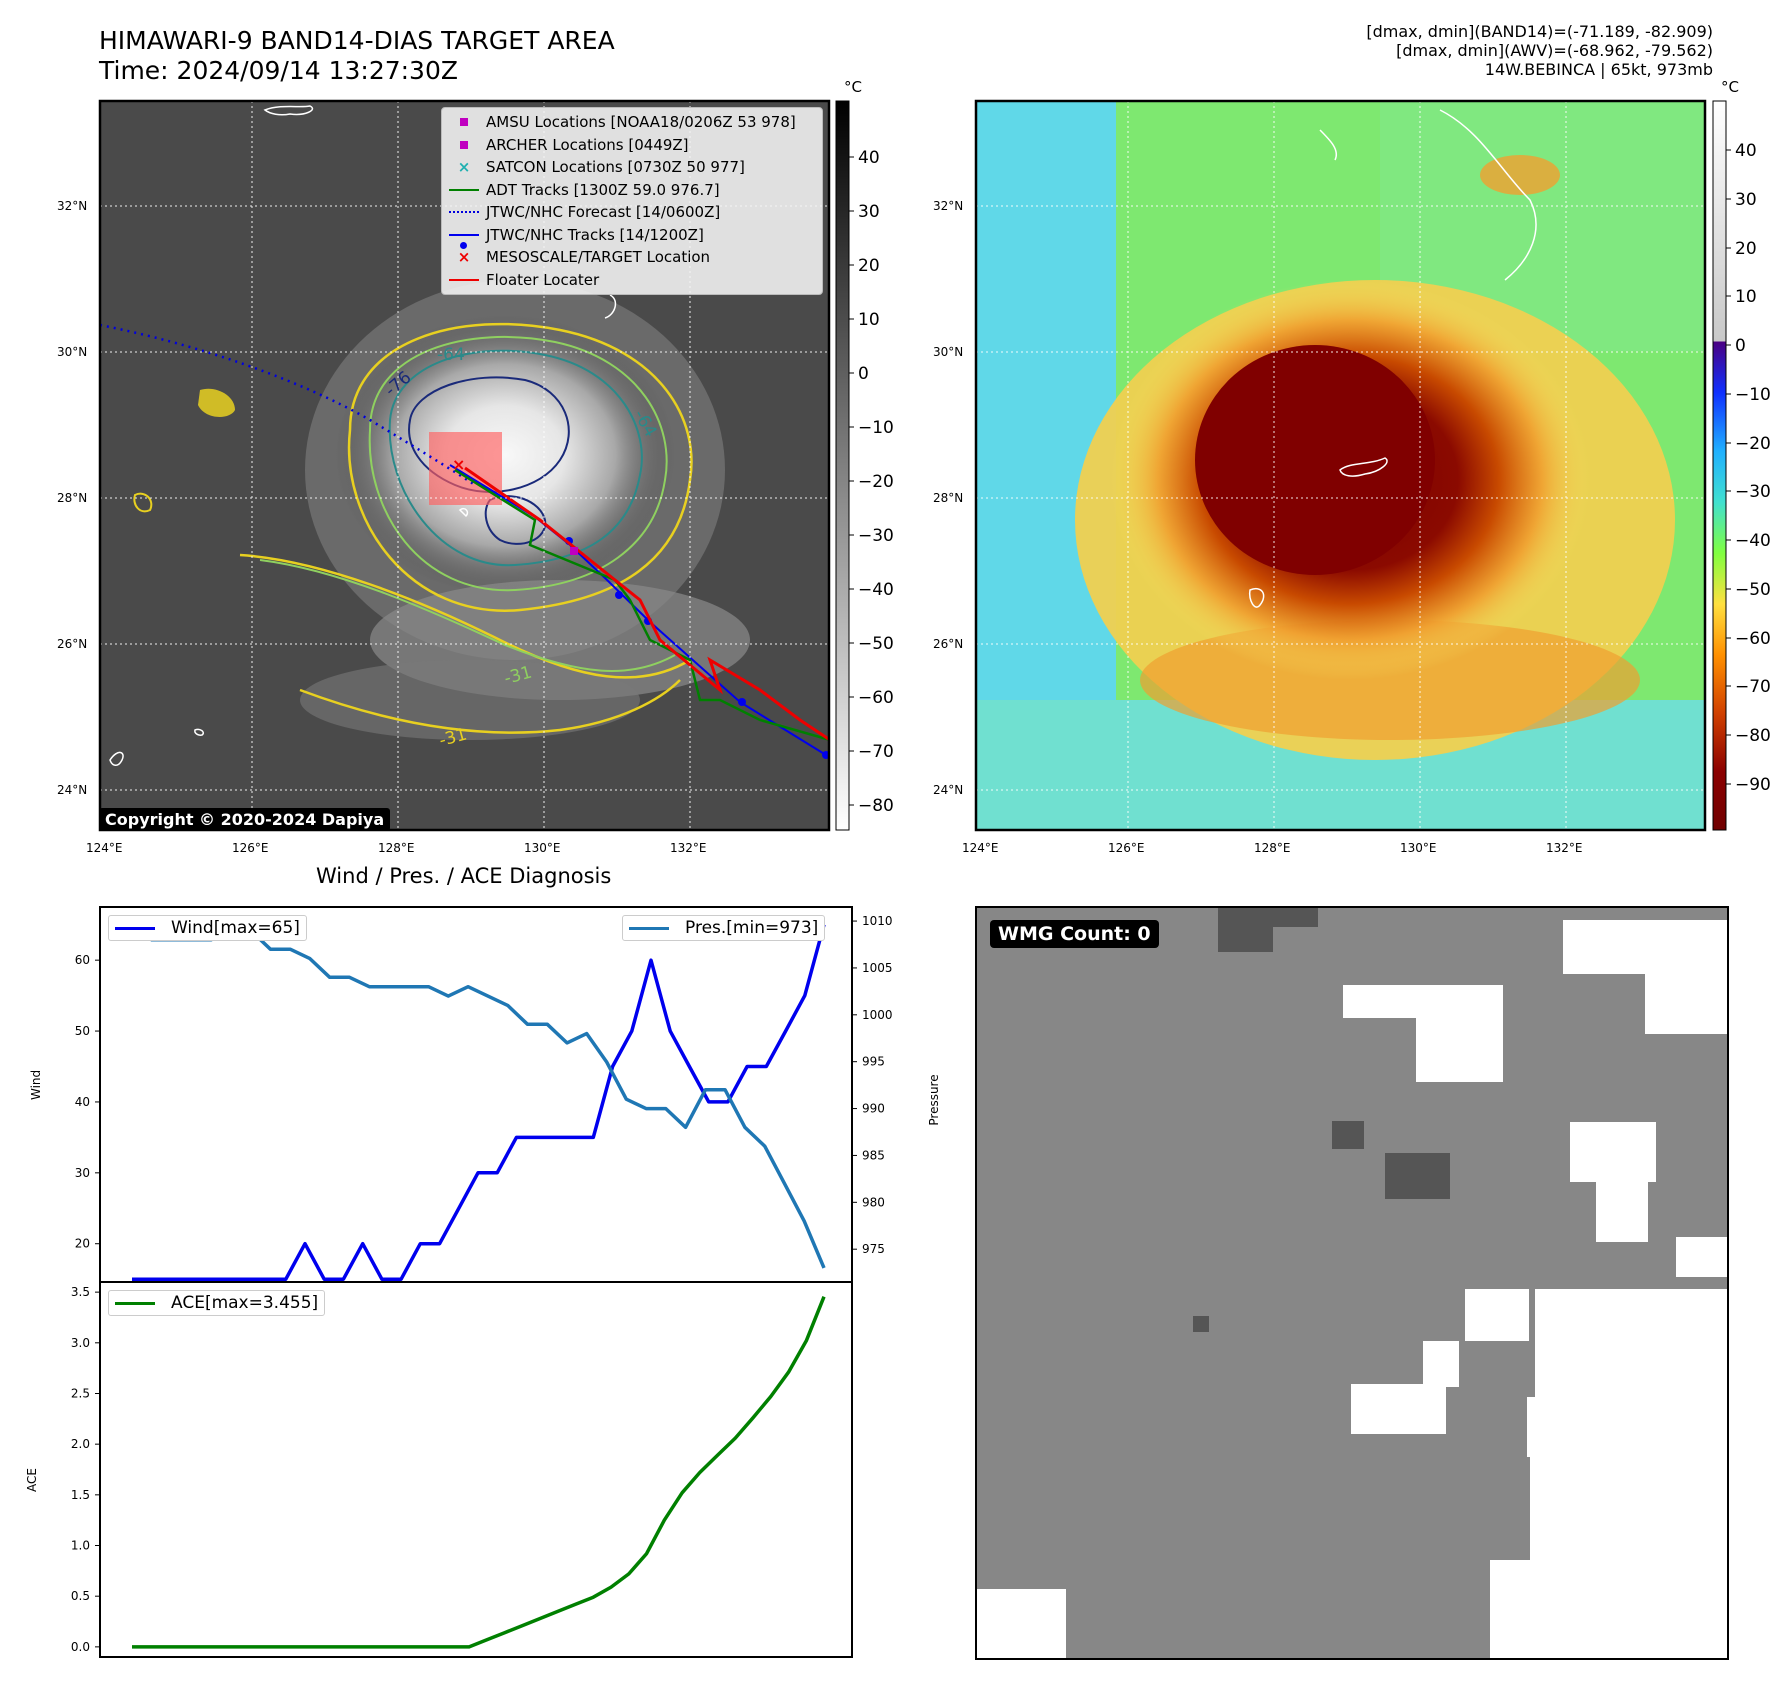 Image resolution: width=1792 pixels, height=1690 pixels. I want to click on cb-tick: 20, so click(1746, 249).